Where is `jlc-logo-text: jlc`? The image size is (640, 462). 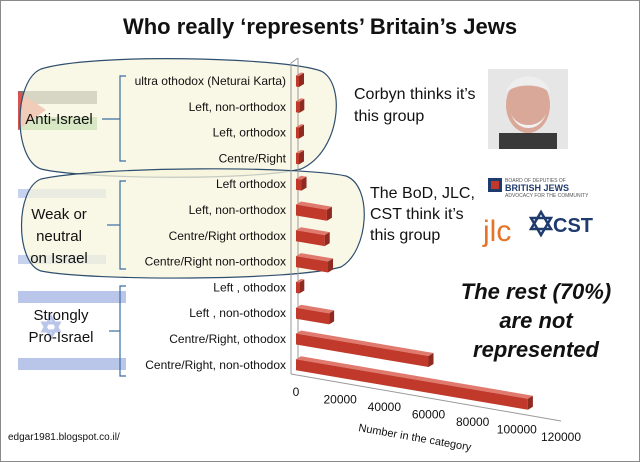
jlc-logo-text: jlc is located at coordinates (496, 231).